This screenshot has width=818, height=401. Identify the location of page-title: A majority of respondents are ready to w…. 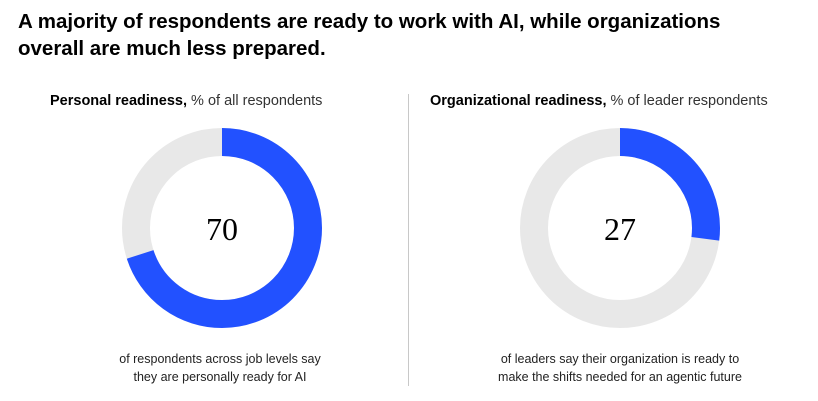
(413, 35).